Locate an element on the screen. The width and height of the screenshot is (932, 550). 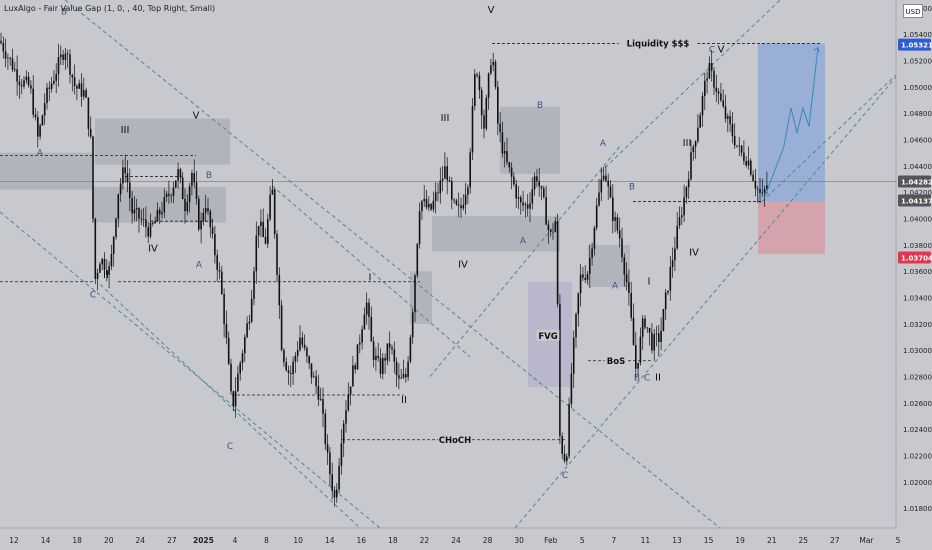
y-tick-label: 1.04400 is located at coordinates (917, 167).